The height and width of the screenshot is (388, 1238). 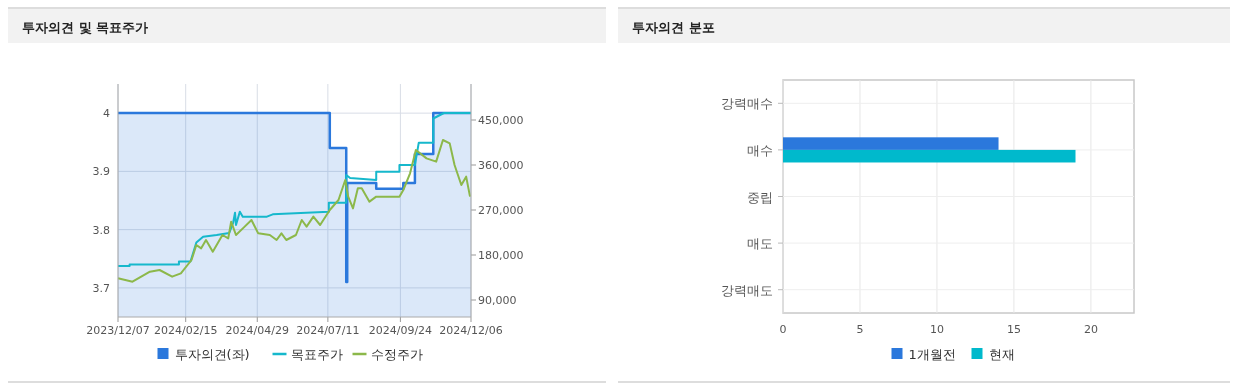 What do you see at coordinates (747, 104) in the screenshot?
I see `y-tick-label: 강력매수` at bounding box center [747, 104].